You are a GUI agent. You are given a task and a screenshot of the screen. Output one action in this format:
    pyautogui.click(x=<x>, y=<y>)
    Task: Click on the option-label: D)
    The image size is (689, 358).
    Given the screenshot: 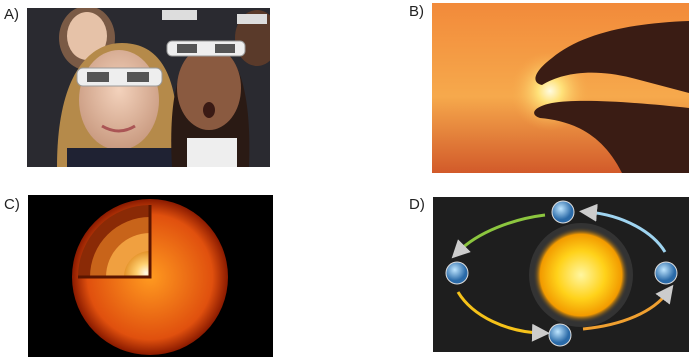 What is the action you would take?
    pyautogui.click(x=417, y=204)
    